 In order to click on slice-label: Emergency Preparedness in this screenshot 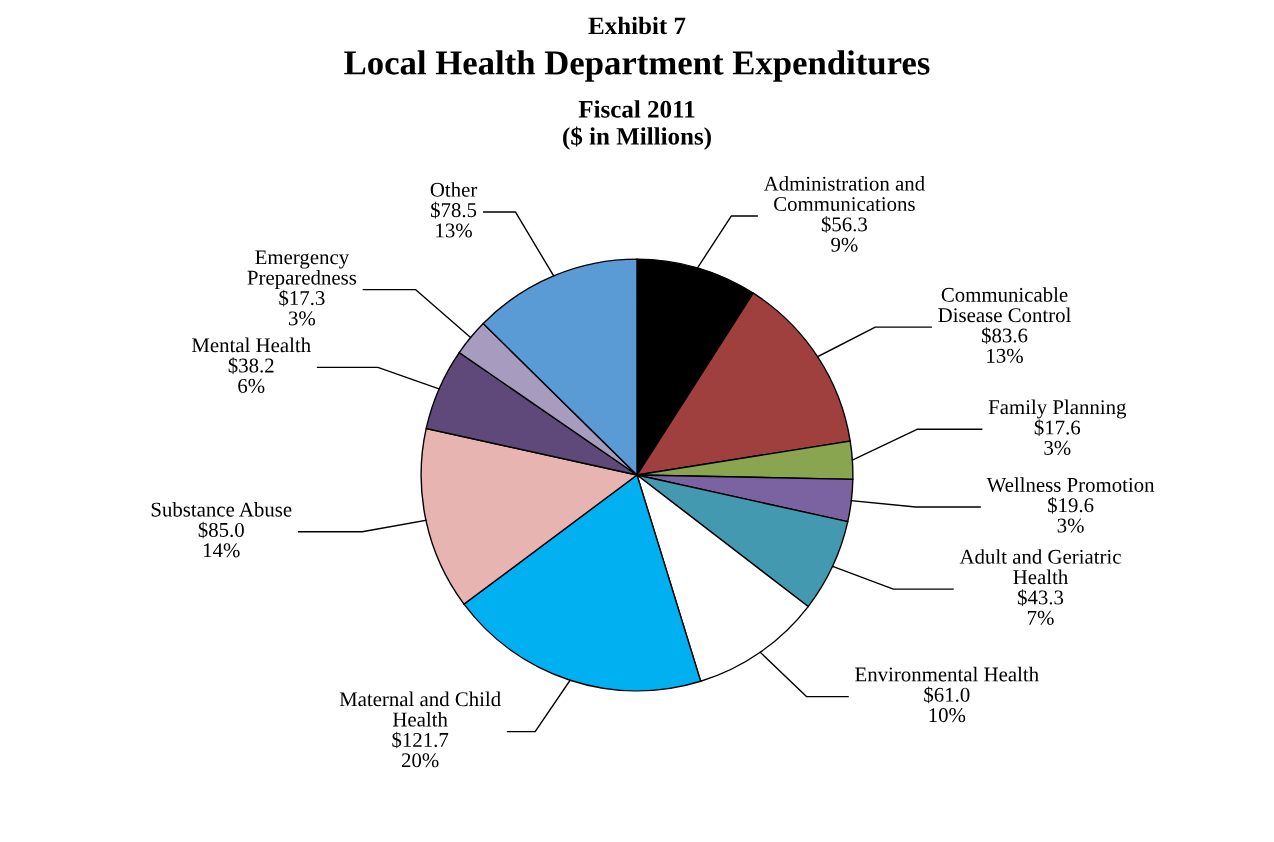, I will do `click(302, 269)`.